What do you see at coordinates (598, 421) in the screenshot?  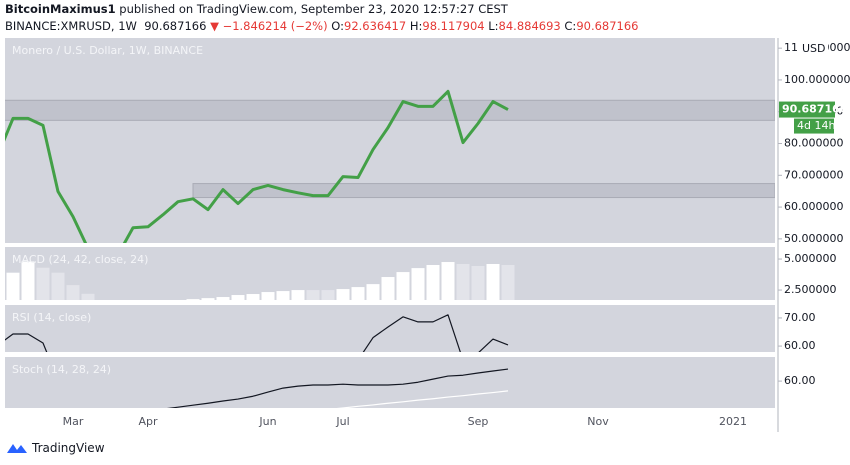 I see `x-tick-label: Nov` at bounding box center [598, 421].